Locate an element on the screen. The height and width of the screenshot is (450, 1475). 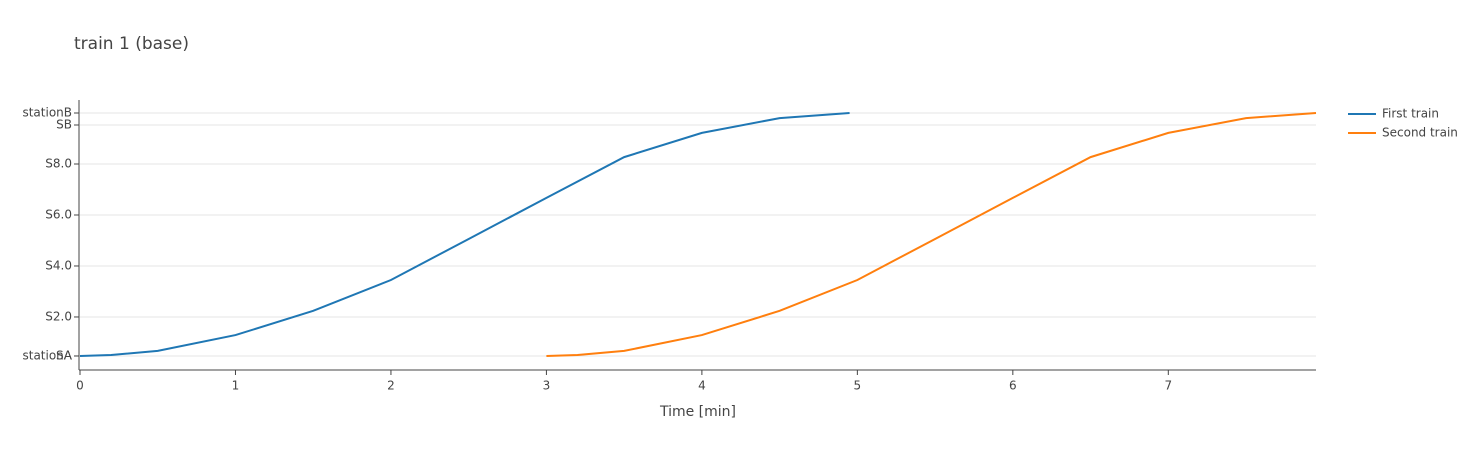
x-tick-label: 3 is located at coordinates (547, 386).